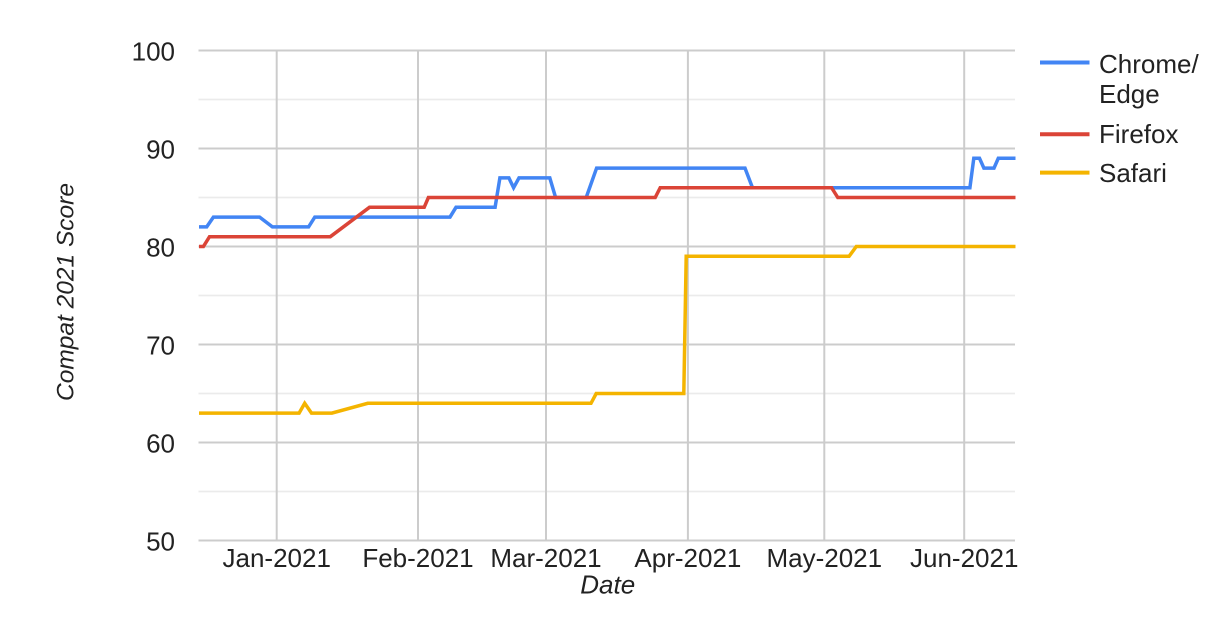  Describe the element at coordinates (545, 558) in the screenshot. I see `svg-text: Mar-2021` at that location.